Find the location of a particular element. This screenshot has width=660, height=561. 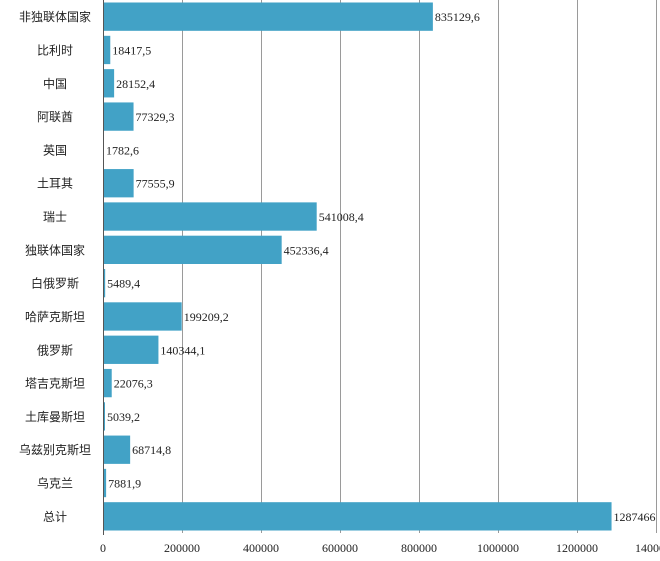

category-label: 土库曼斯坦 is located at coordinates (55, 416).